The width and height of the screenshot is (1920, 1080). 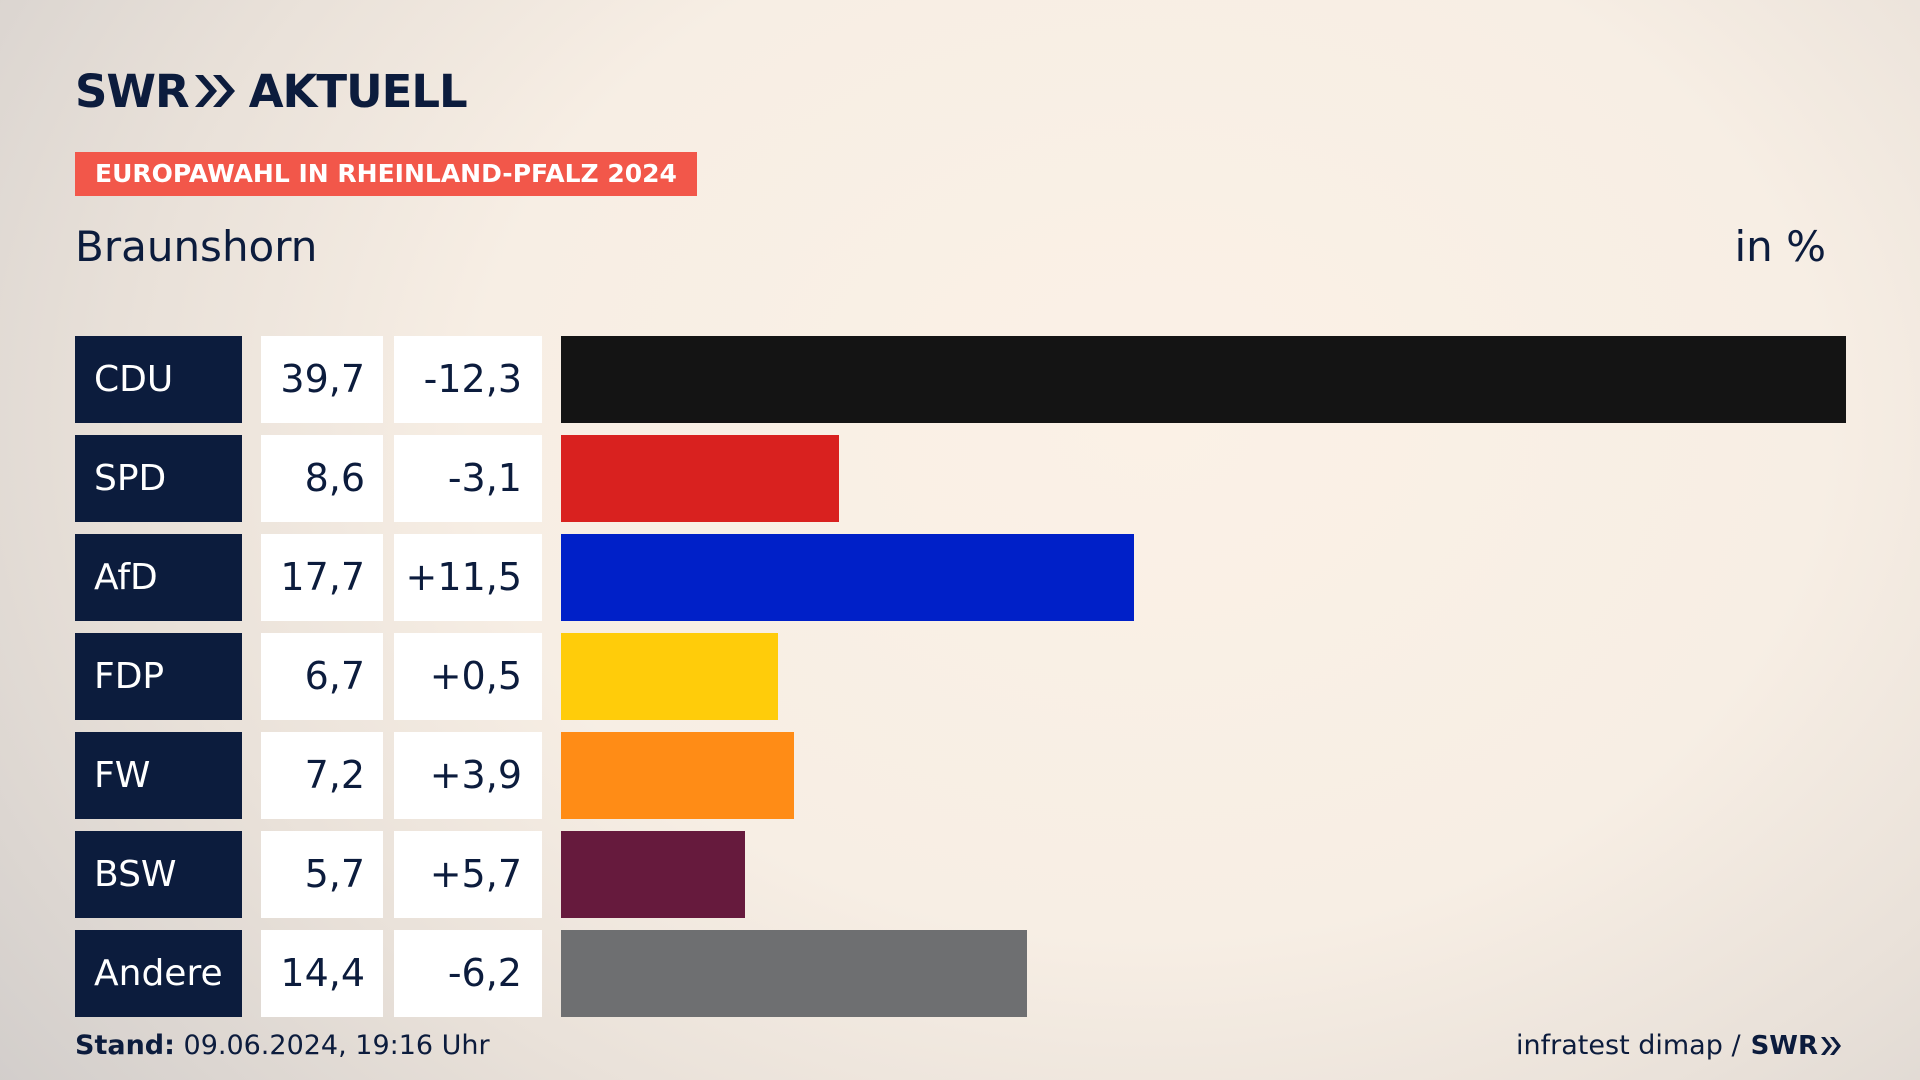 I want to click on source-credit: infratest dimap / SWR, so click(x=1679, y=1045).